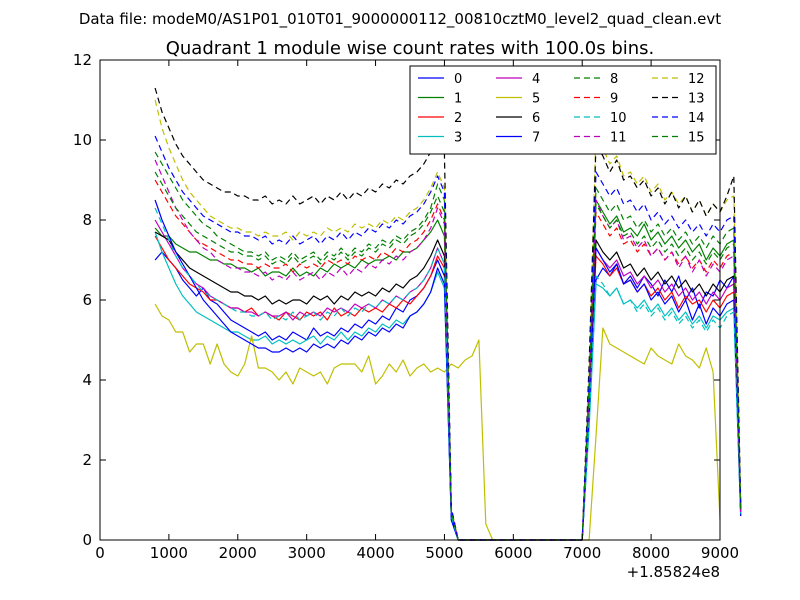 Image resolution: width=800 pixels, height=600 pixels. Describe the element at coordinates (673, 572) in the screenshot. I see `x-offset-label: +1.85824e8` at that location.